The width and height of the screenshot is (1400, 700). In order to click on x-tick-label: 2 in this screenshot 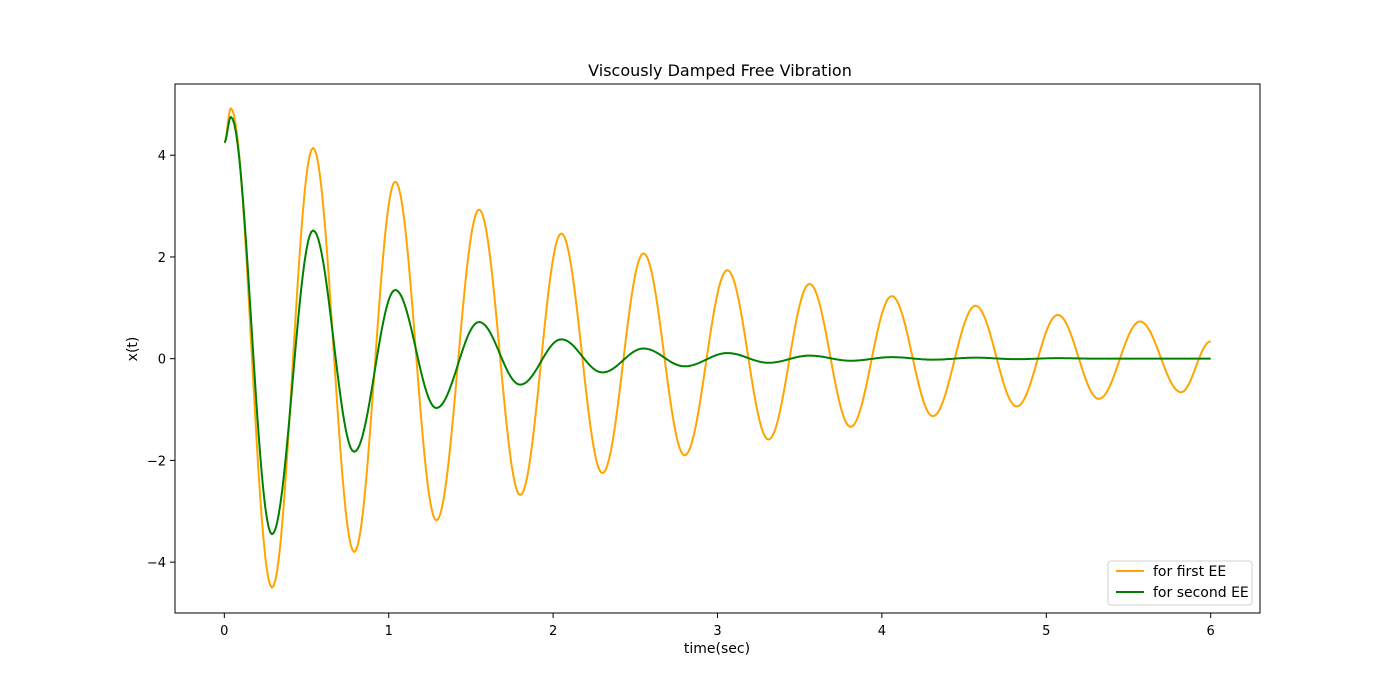, I will do `click(553, 631)`.